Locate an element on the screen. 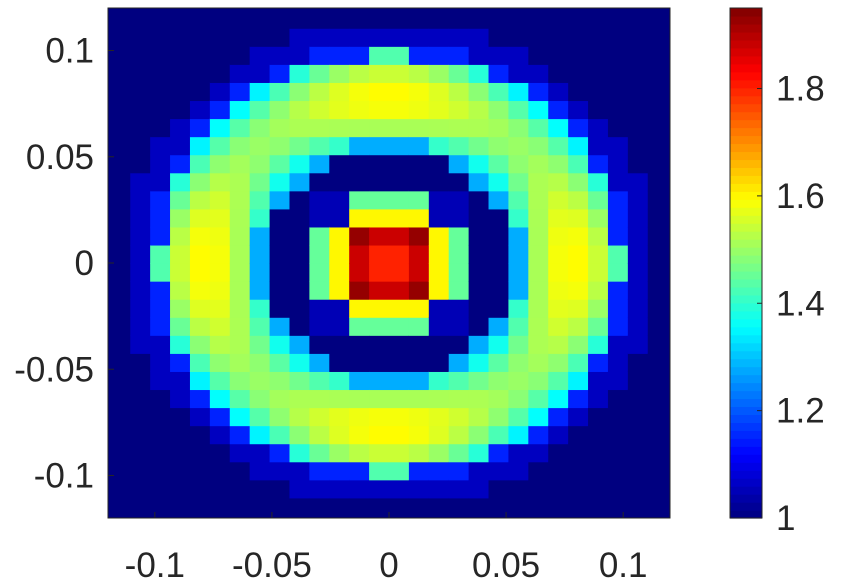 The image size is (844, 583). colorbar-tick-label: 1.4 is located at coordinates (800, 303).